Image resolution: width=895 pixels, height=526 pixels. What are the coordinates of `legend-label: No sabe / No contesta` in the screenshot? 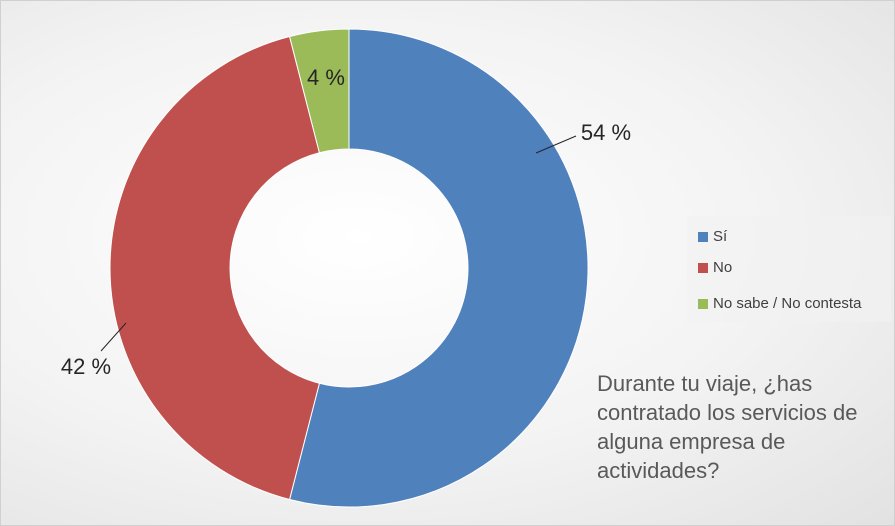 It's located at (787, 303).